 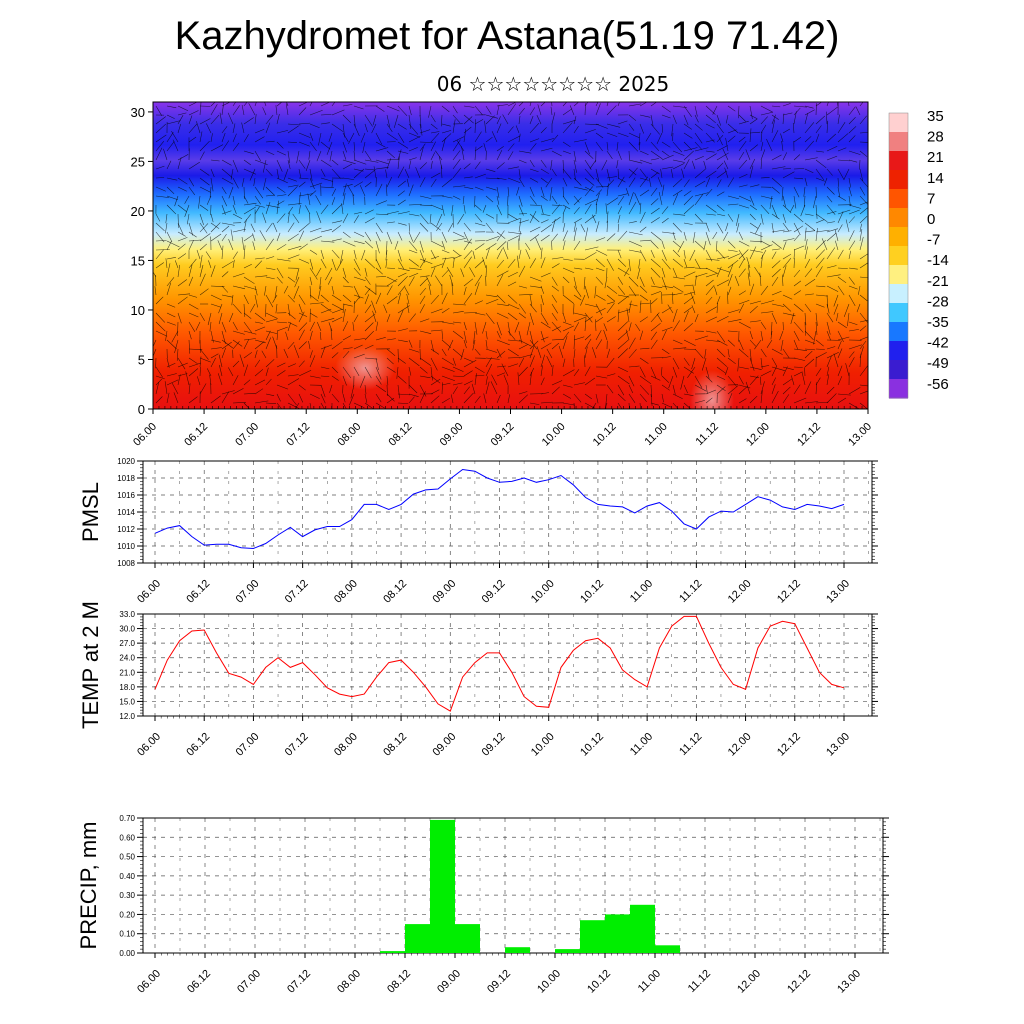 What do you see at coordinates (346, 745) in the screenshot?
I see `x-tick-label: 08.00` at bounding box center [346, 745].